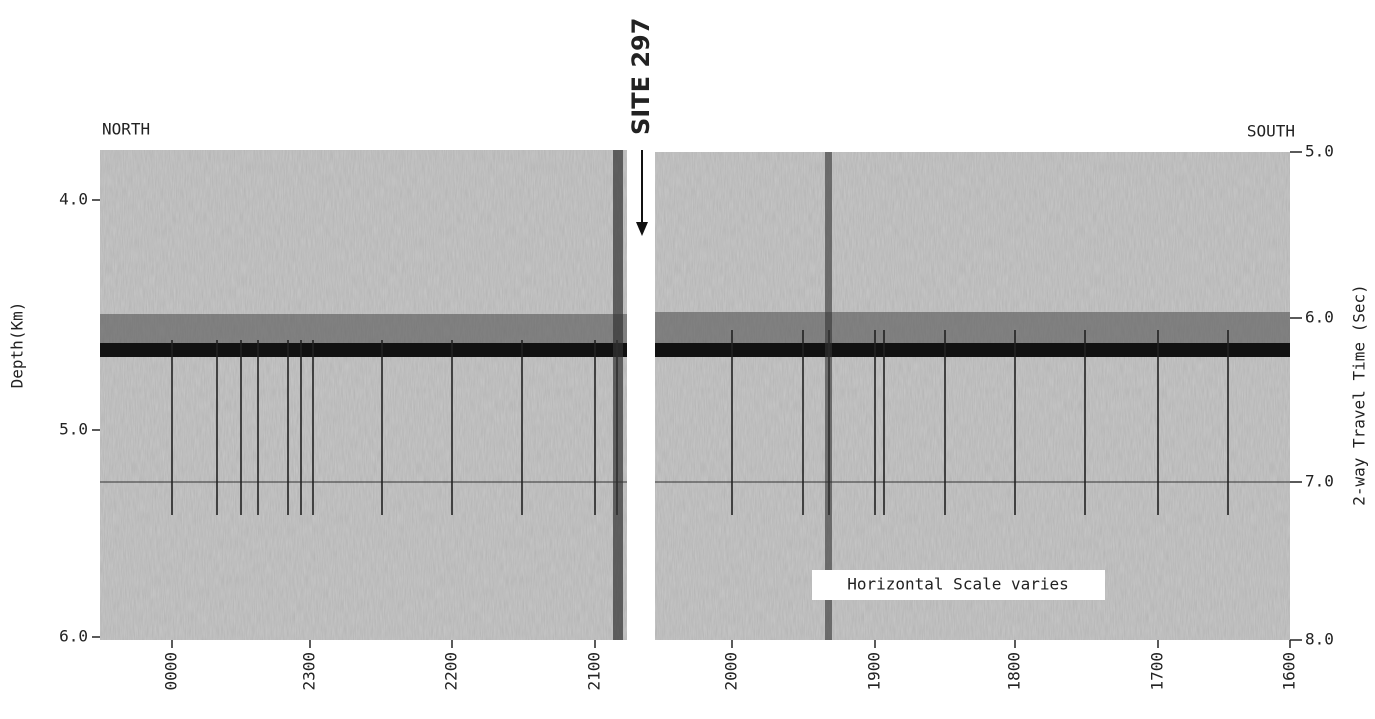 This screenshot has width=1375, height=719. Describe the element at coordinates (171, 671) in the screenshot. I see `bottom-tick-label: 0000` at that location.